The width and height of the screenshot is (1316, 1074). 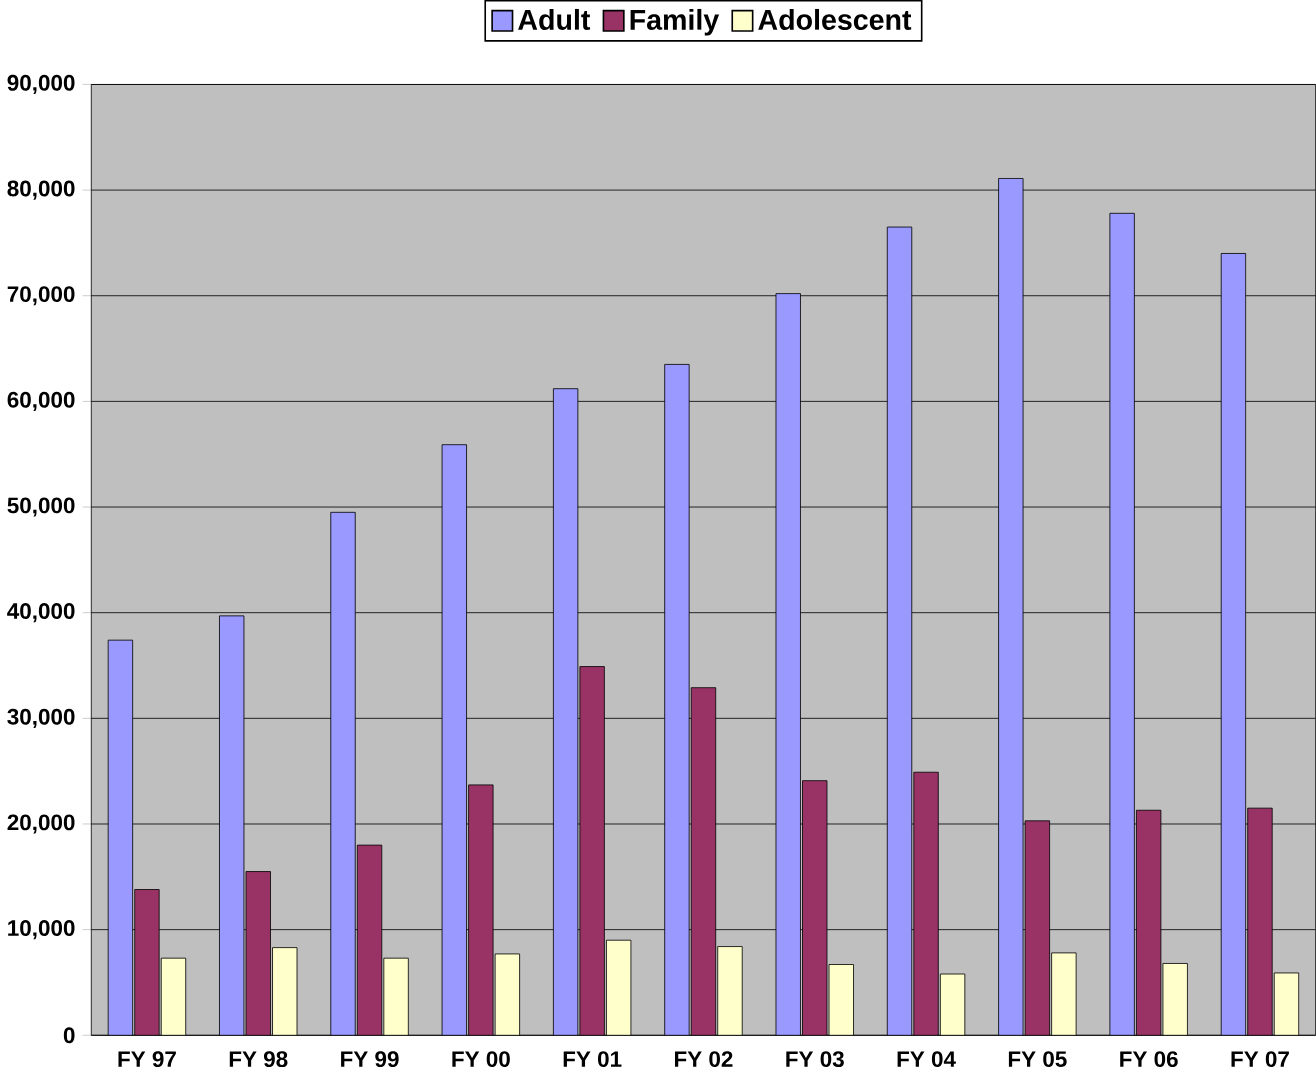 I want to click on legend-label: Adolescent, so click(x=835, y=19).